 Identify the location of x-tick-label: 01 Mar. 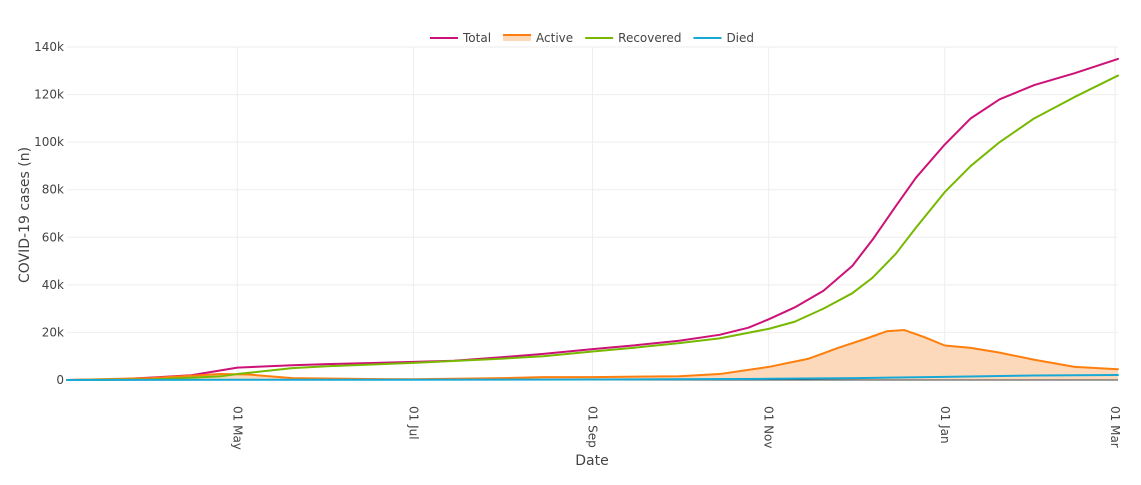
(1115, 427).